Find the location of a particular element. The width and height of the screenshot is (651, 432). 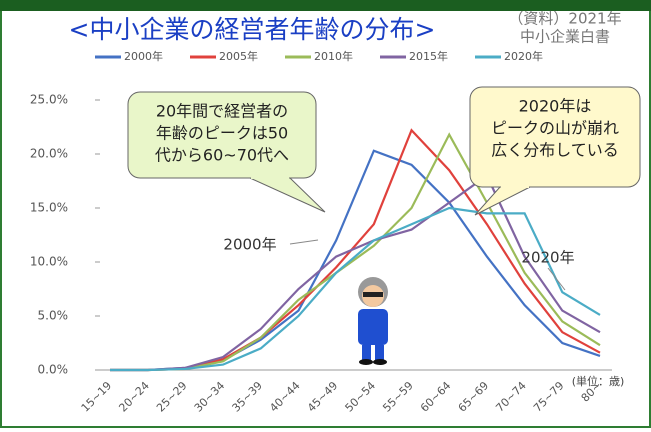

y-tick-label: 0.0% is located at coordinates (53, 370).